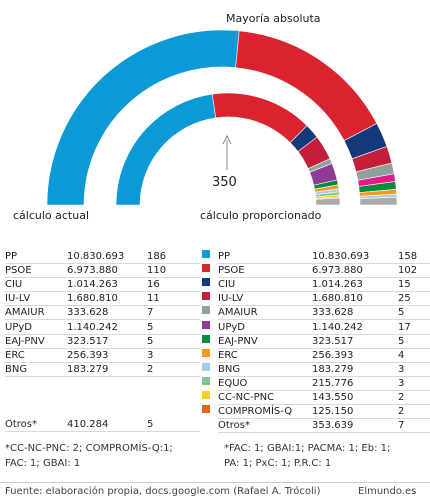  I want to click on proporcional-slice-otros-, so click(328, 201).